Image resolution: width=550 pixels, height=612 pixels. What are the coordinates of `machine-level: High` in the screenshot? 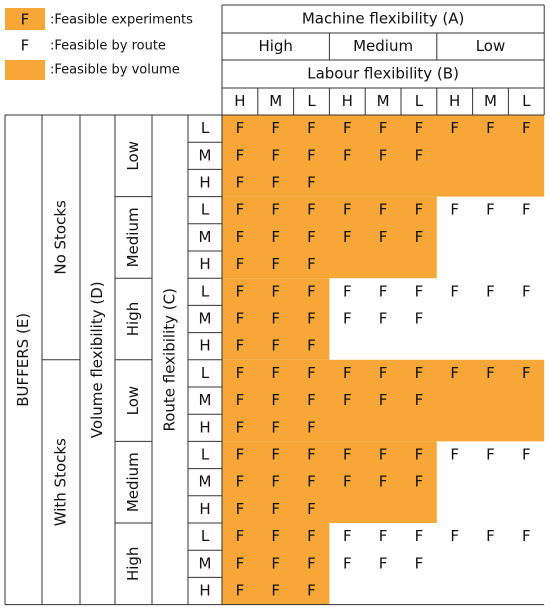 It's located at (275, 46).